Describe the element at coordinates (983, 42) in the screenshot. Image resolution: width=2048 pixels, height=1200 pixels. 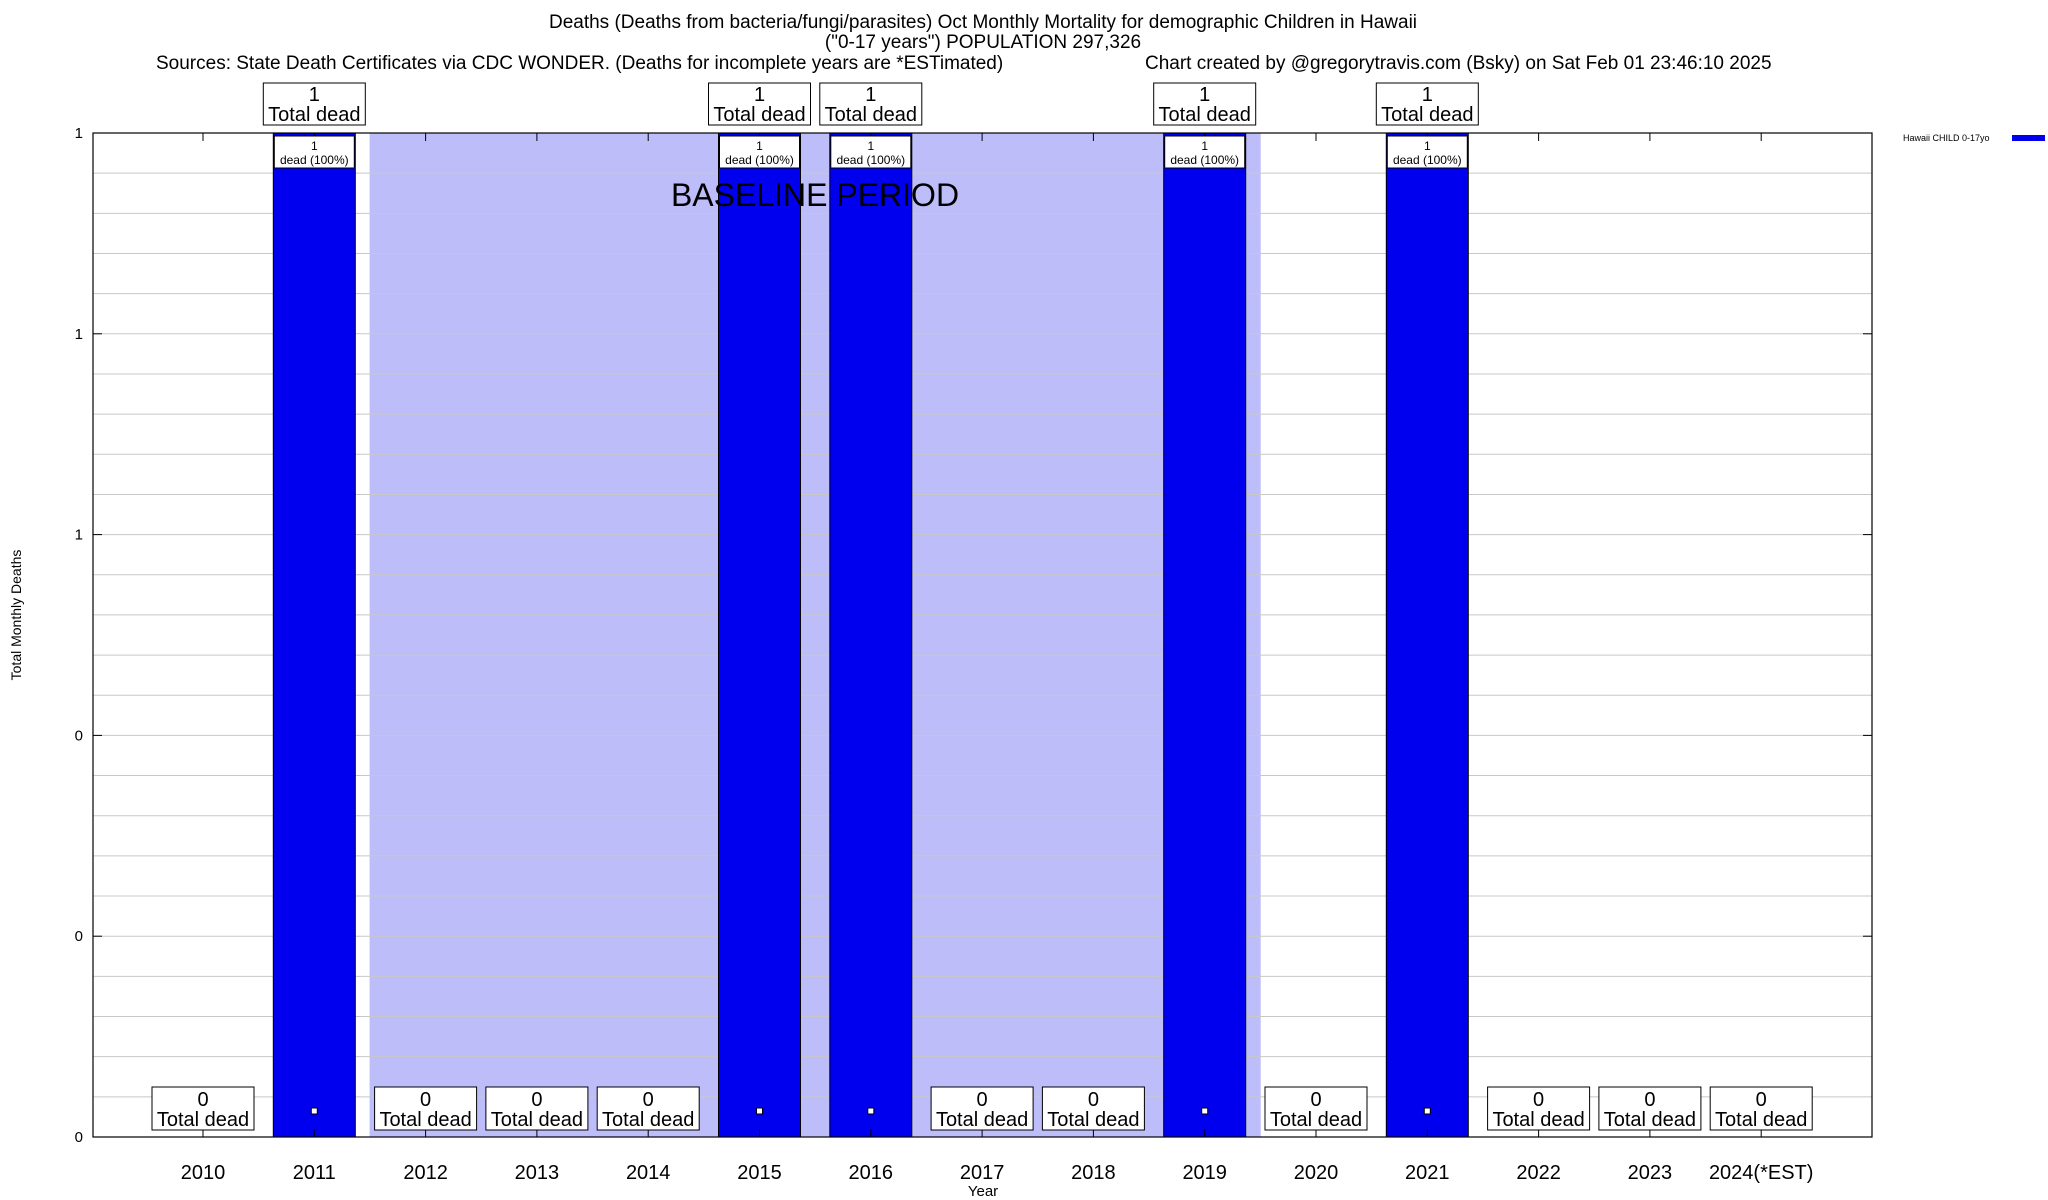
I see `chart-title-line-2: ("0-17 years") POPULATION 297,326` at that location.